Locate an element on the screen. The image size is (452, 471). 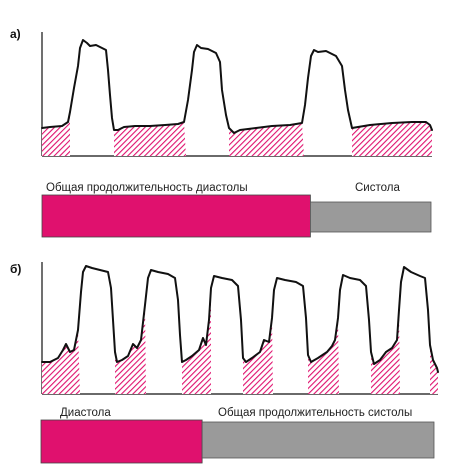
panel-a-diastole-hatching is located at coordinates (237, 134).